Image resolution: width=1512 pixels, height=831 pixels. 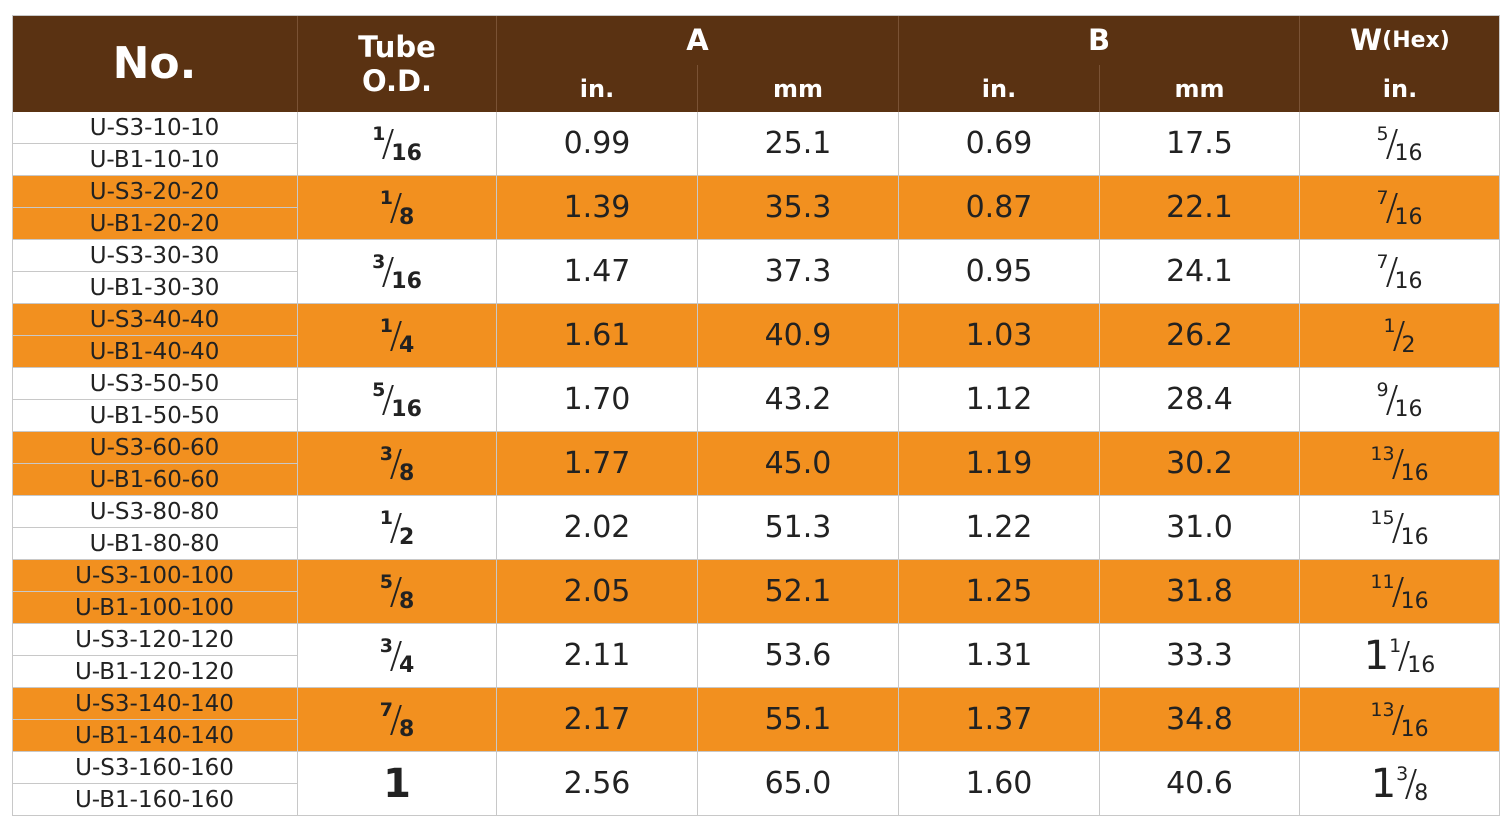 I want to click on tube-od: 3 16, so click(x=397, y=272).